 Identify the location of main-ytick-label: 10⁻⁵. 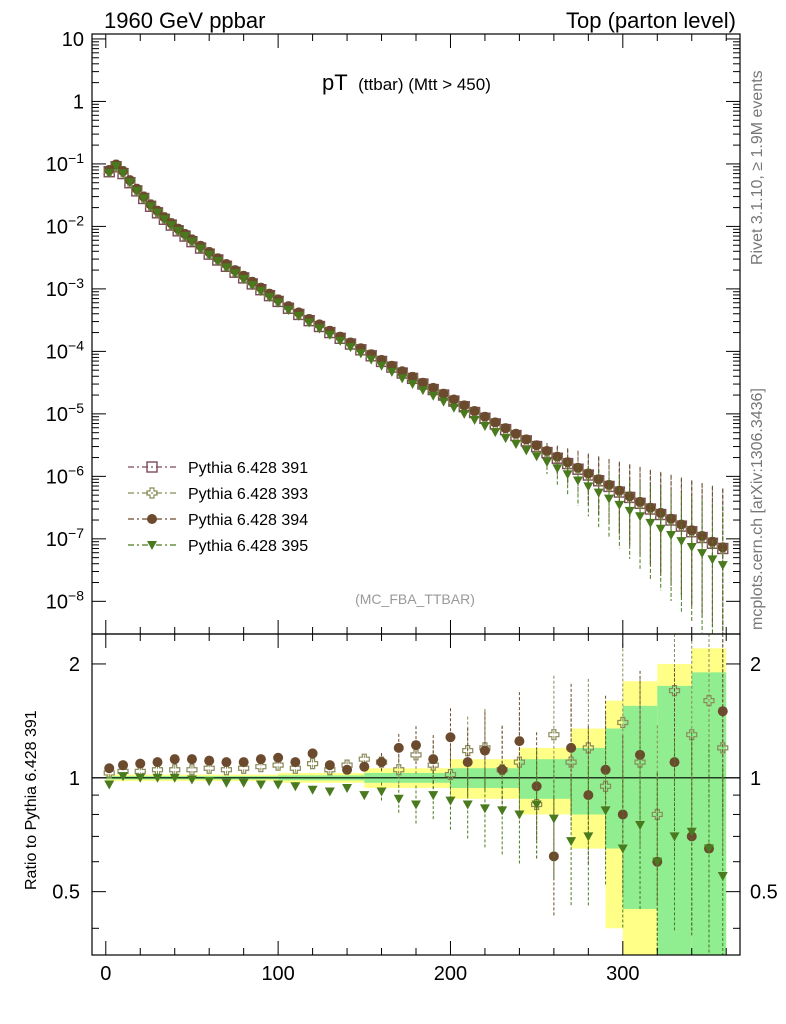
(65, 413).